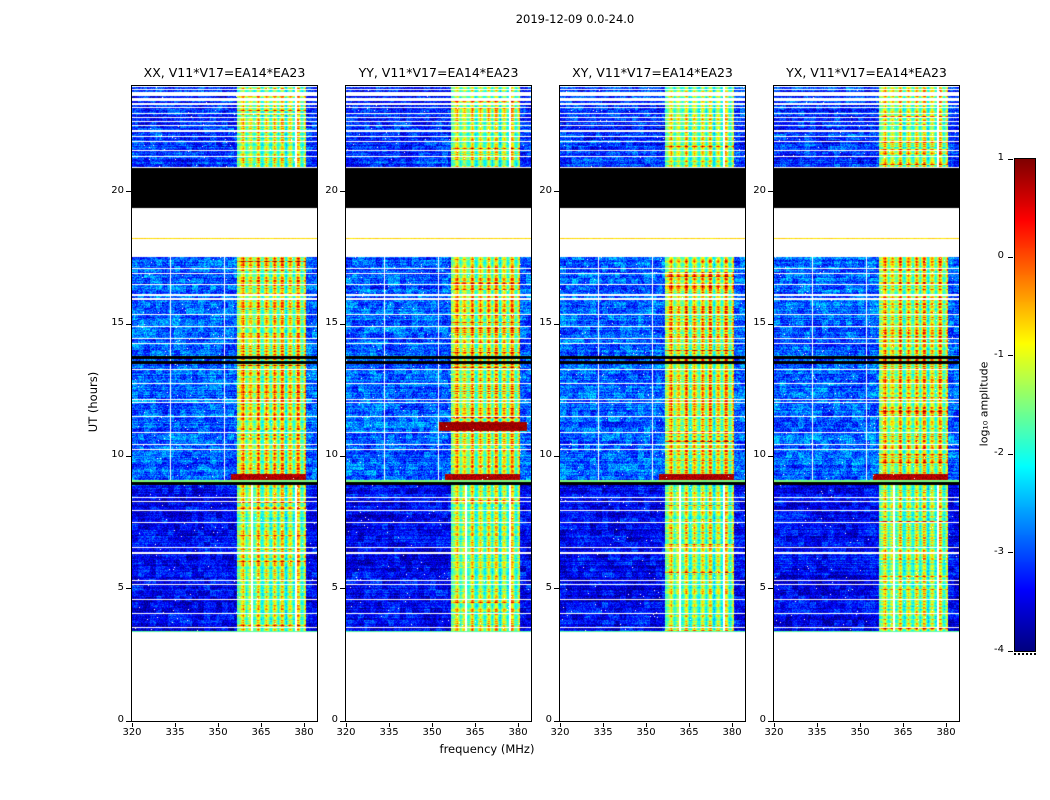  What do you see at coordinates (575, 19) in the screenshot?
I see `figure-title: 2019-12-09 0.0-24.0` at bounding box center [575, 19].